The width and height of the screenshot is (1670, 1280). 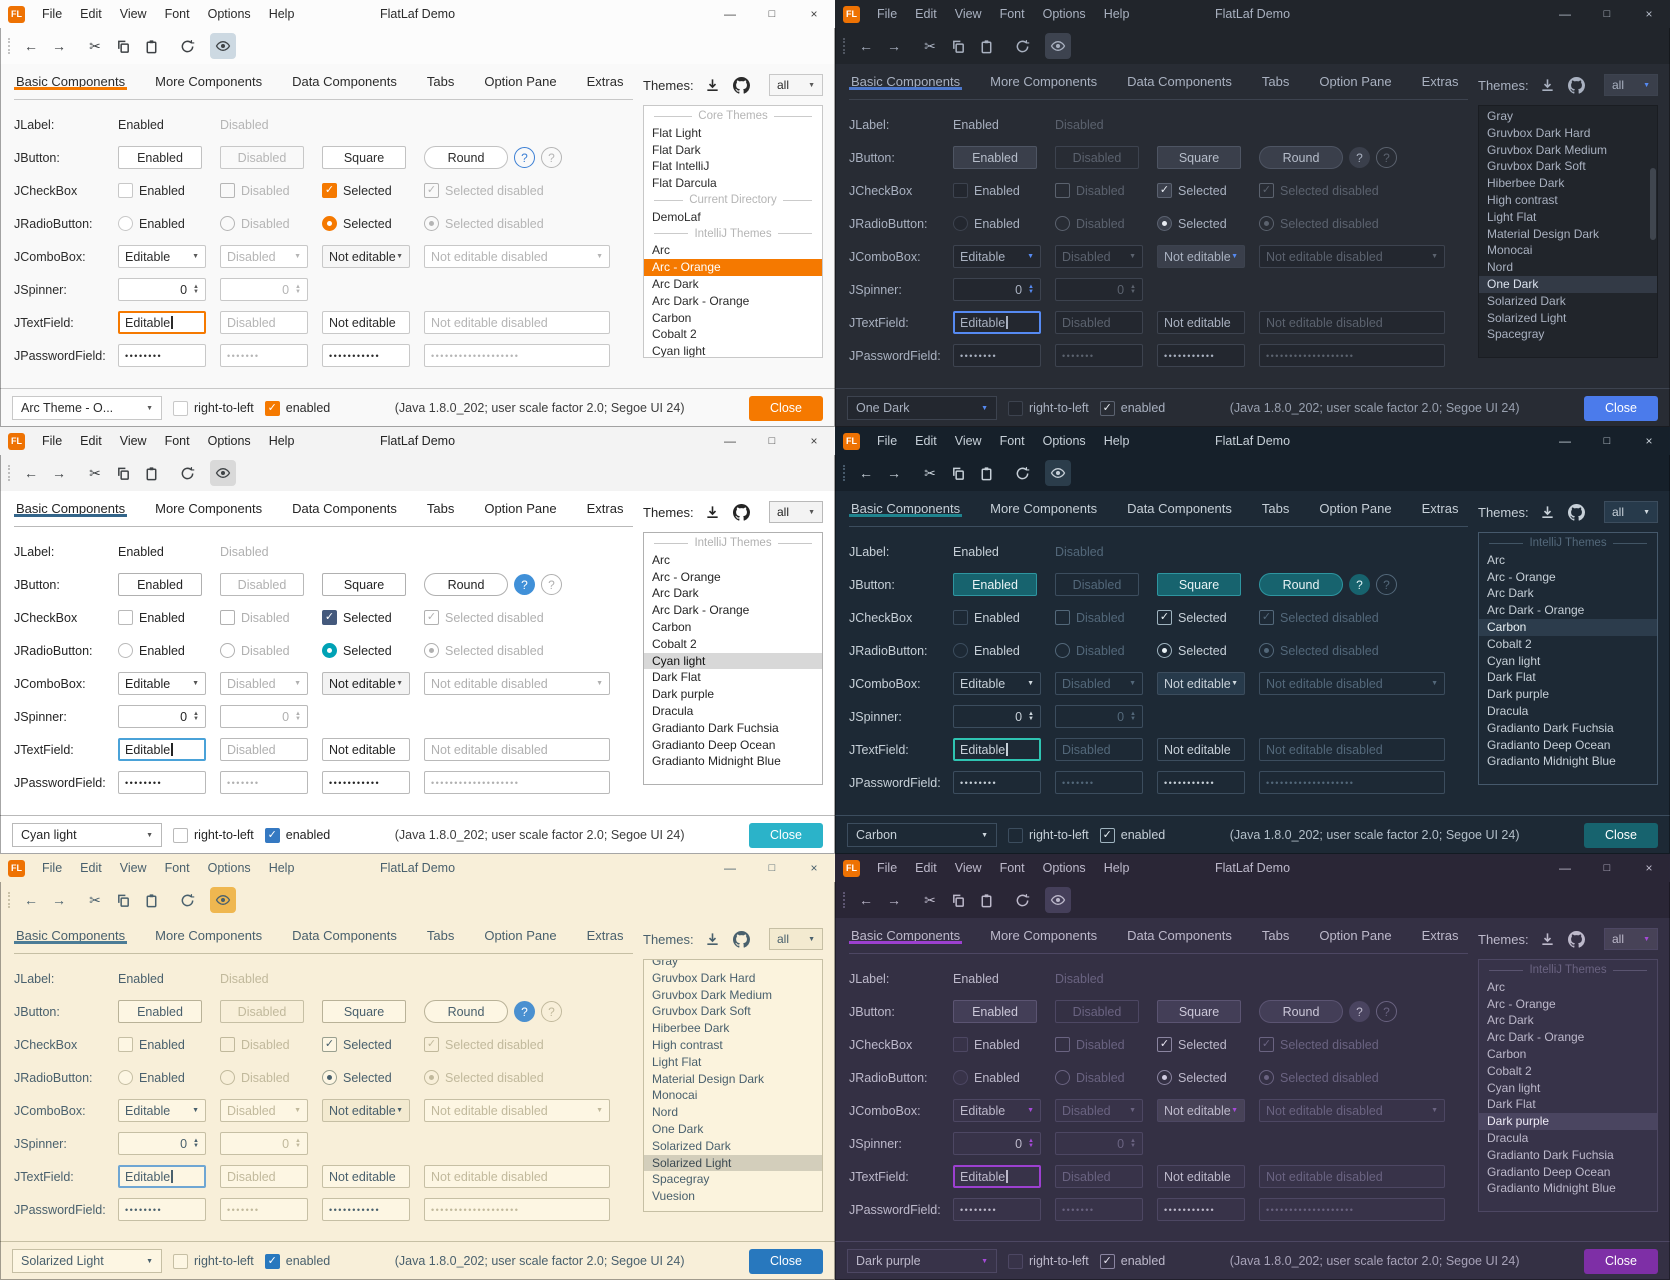 What do you see at coordinates (997, 322) in the screenshot?
I see `textfield-editable: Editable` at bounding box center [997, 322].